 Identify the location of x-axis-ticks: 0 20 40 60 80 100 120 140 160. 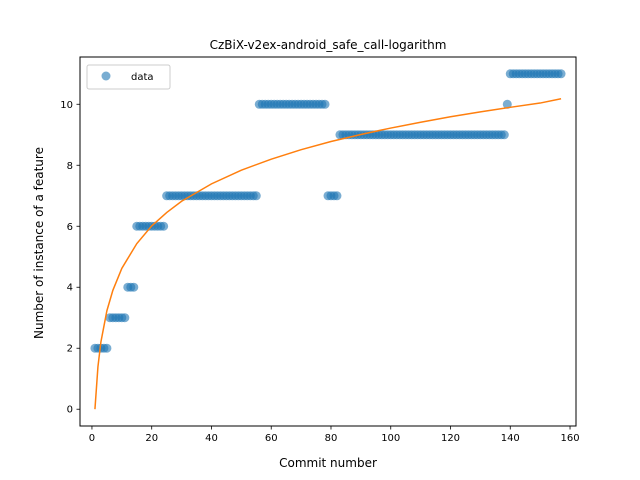
(334, 435).